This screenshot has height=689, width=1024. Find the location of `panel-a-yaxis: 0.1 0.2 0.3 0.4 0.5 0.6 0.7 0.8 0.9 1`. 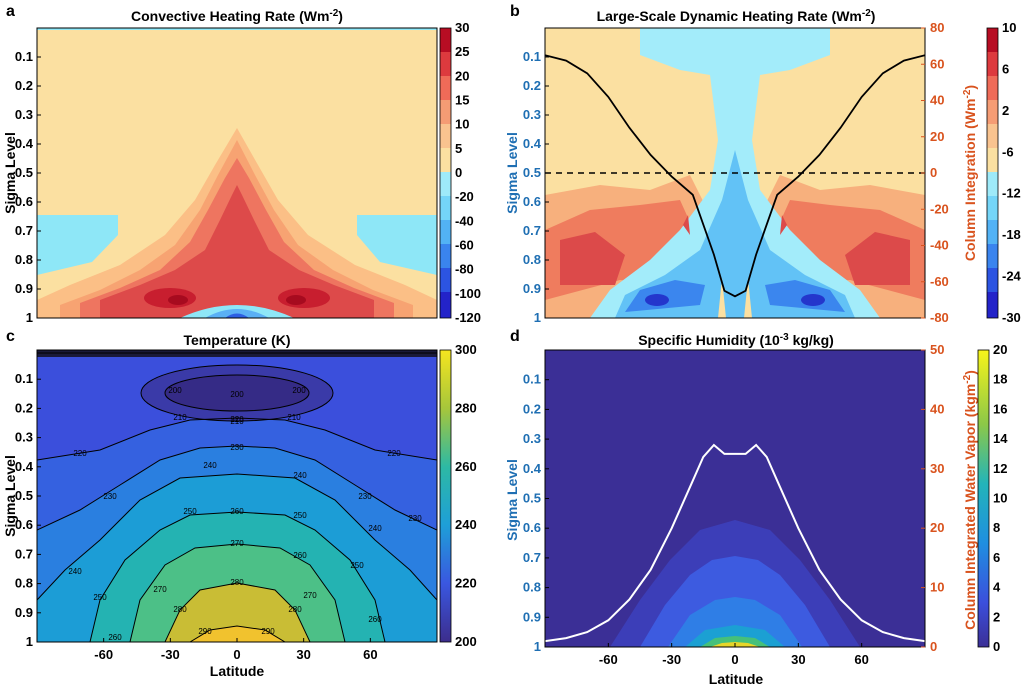

panel-a-yaxis: 0.1 0.2 0.3 0.4 0.5 0.6 0.7 0.8 0.9 1 is located at coordinates (28, 187).